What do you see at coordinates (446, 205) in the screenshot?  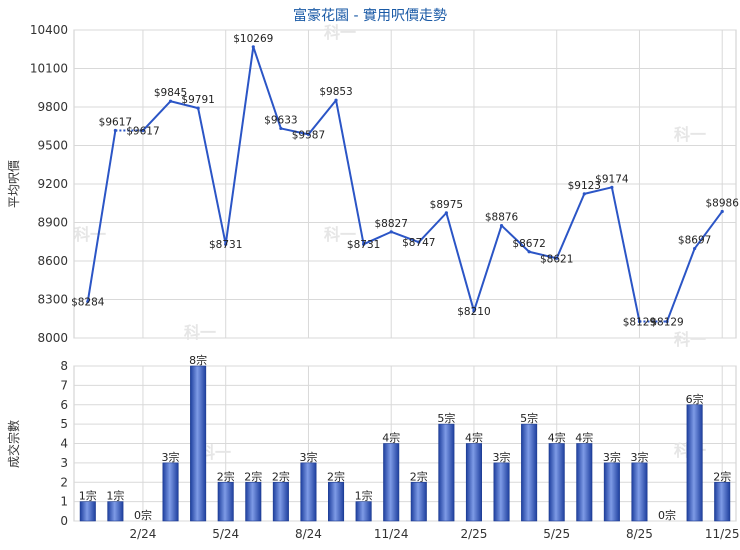 I see `price-data-label: $8975` at bounding box center [446, 205].